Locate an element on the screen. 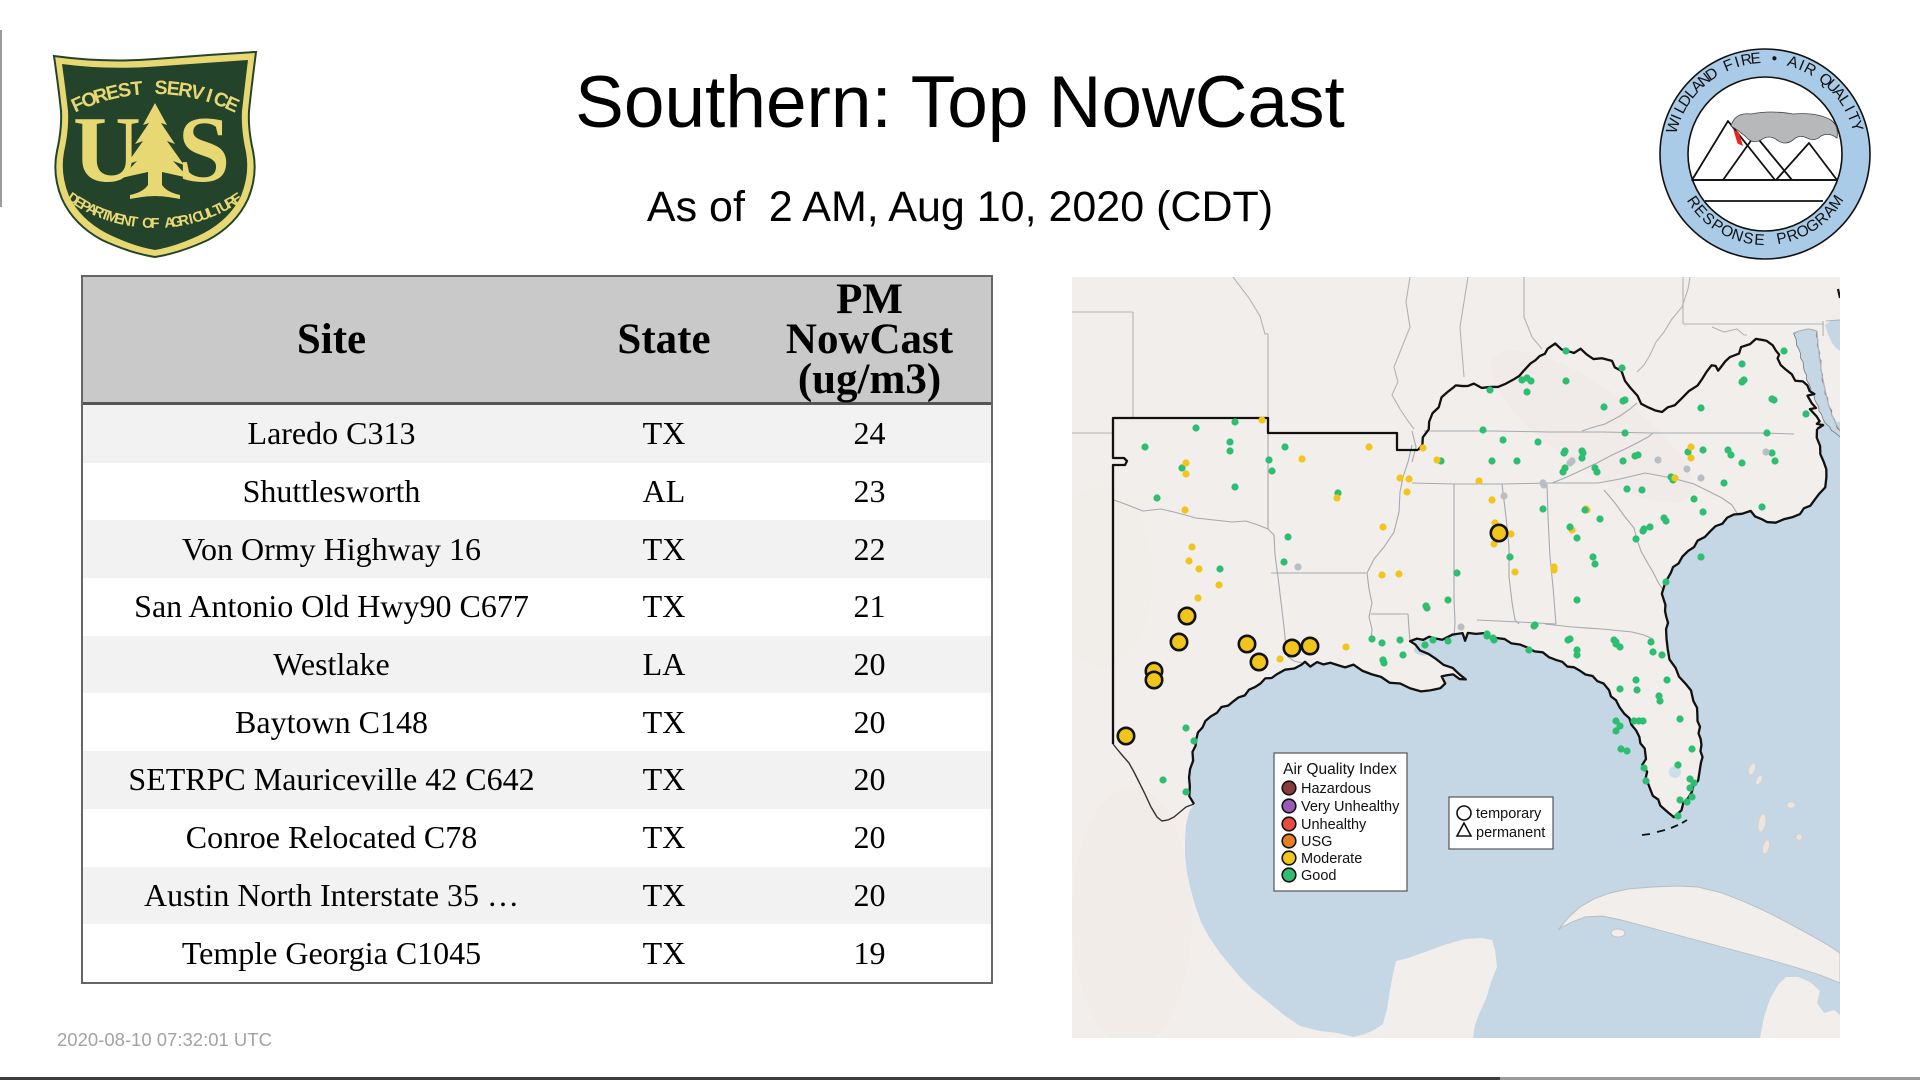 The image size is (1920, 1080). svg-text: M is located at coordinates (112, 217).